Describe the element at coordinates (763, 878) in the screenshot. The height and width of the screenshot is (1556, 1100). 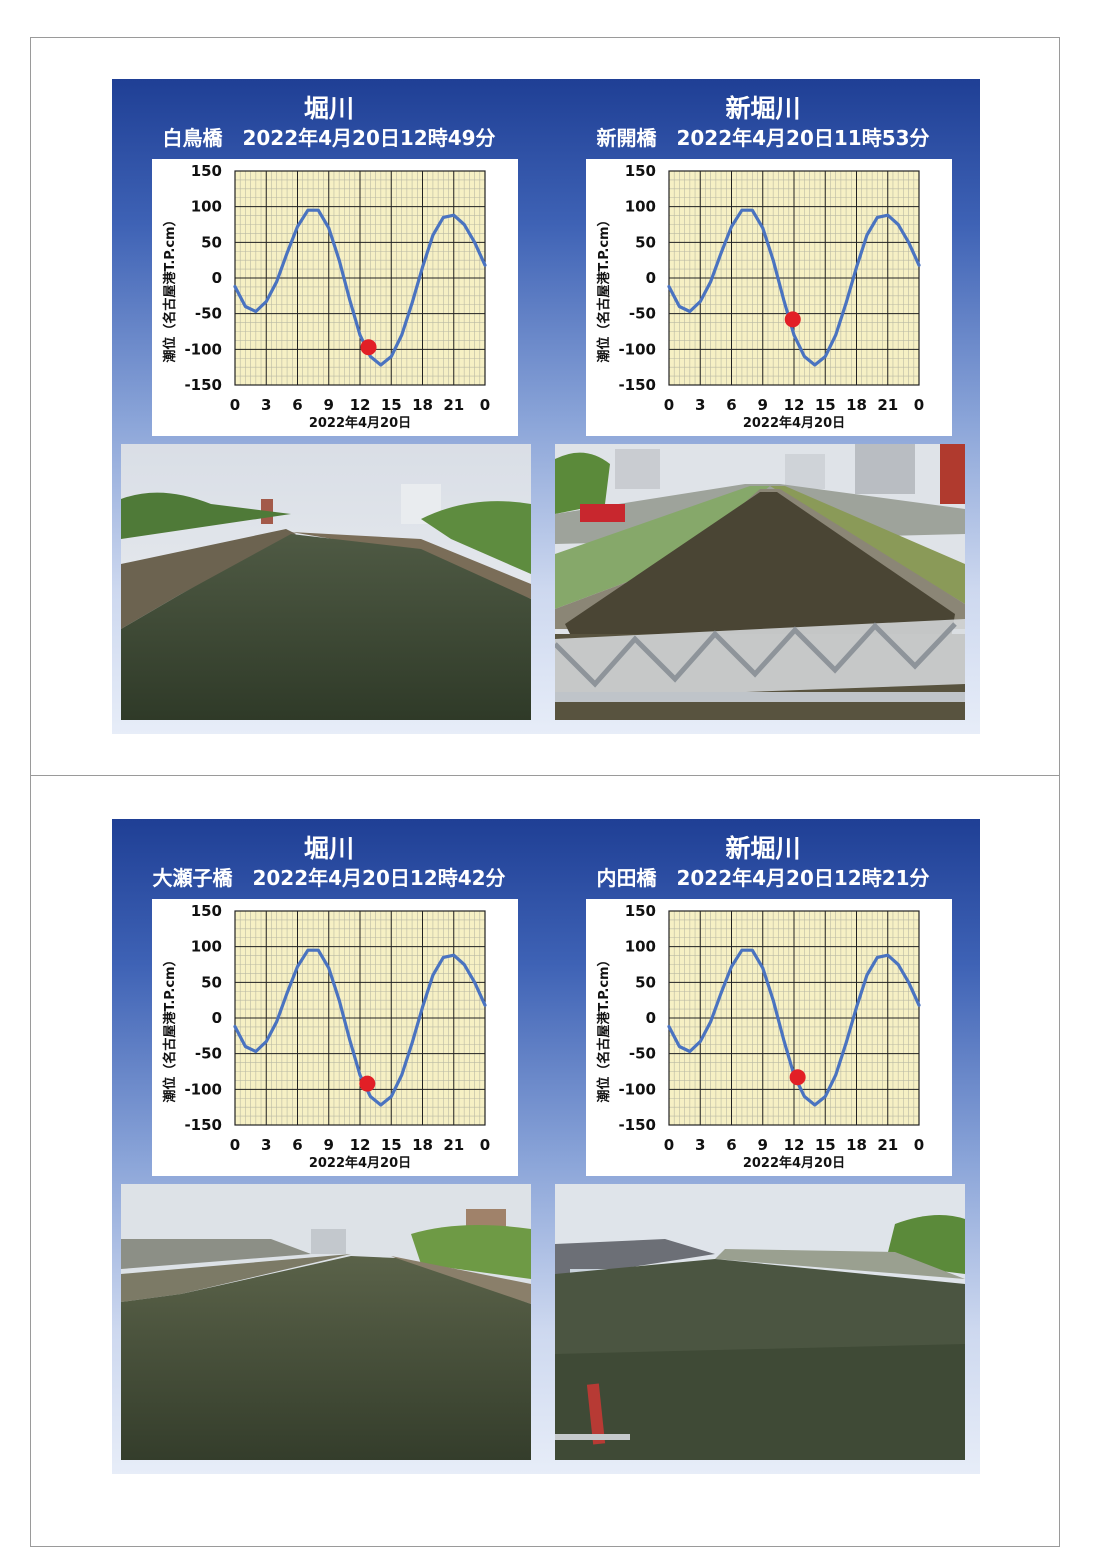
I see `bridge-caption: 内田橋 2022年4月20日12時21分` at that location.